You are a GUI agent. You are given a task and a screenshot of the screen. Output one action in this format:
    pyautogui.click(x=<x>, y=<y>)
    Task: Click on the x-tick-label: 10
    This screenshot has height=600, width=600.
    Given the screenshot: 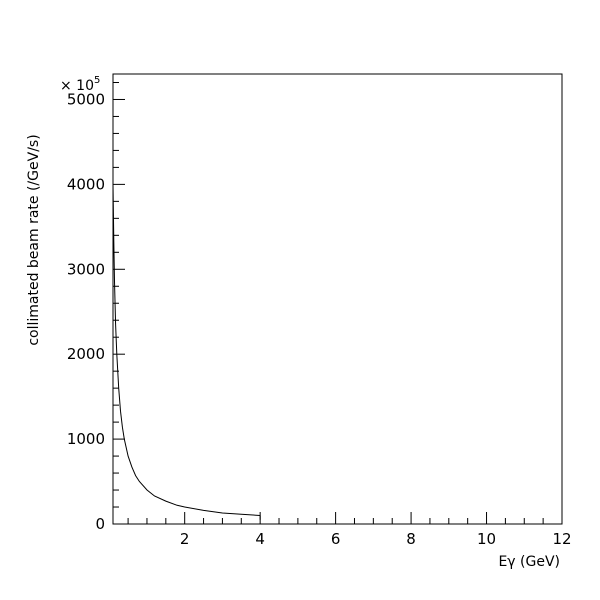 What is the action you would take?
    pyautogui.click(x=486, y=539)
    